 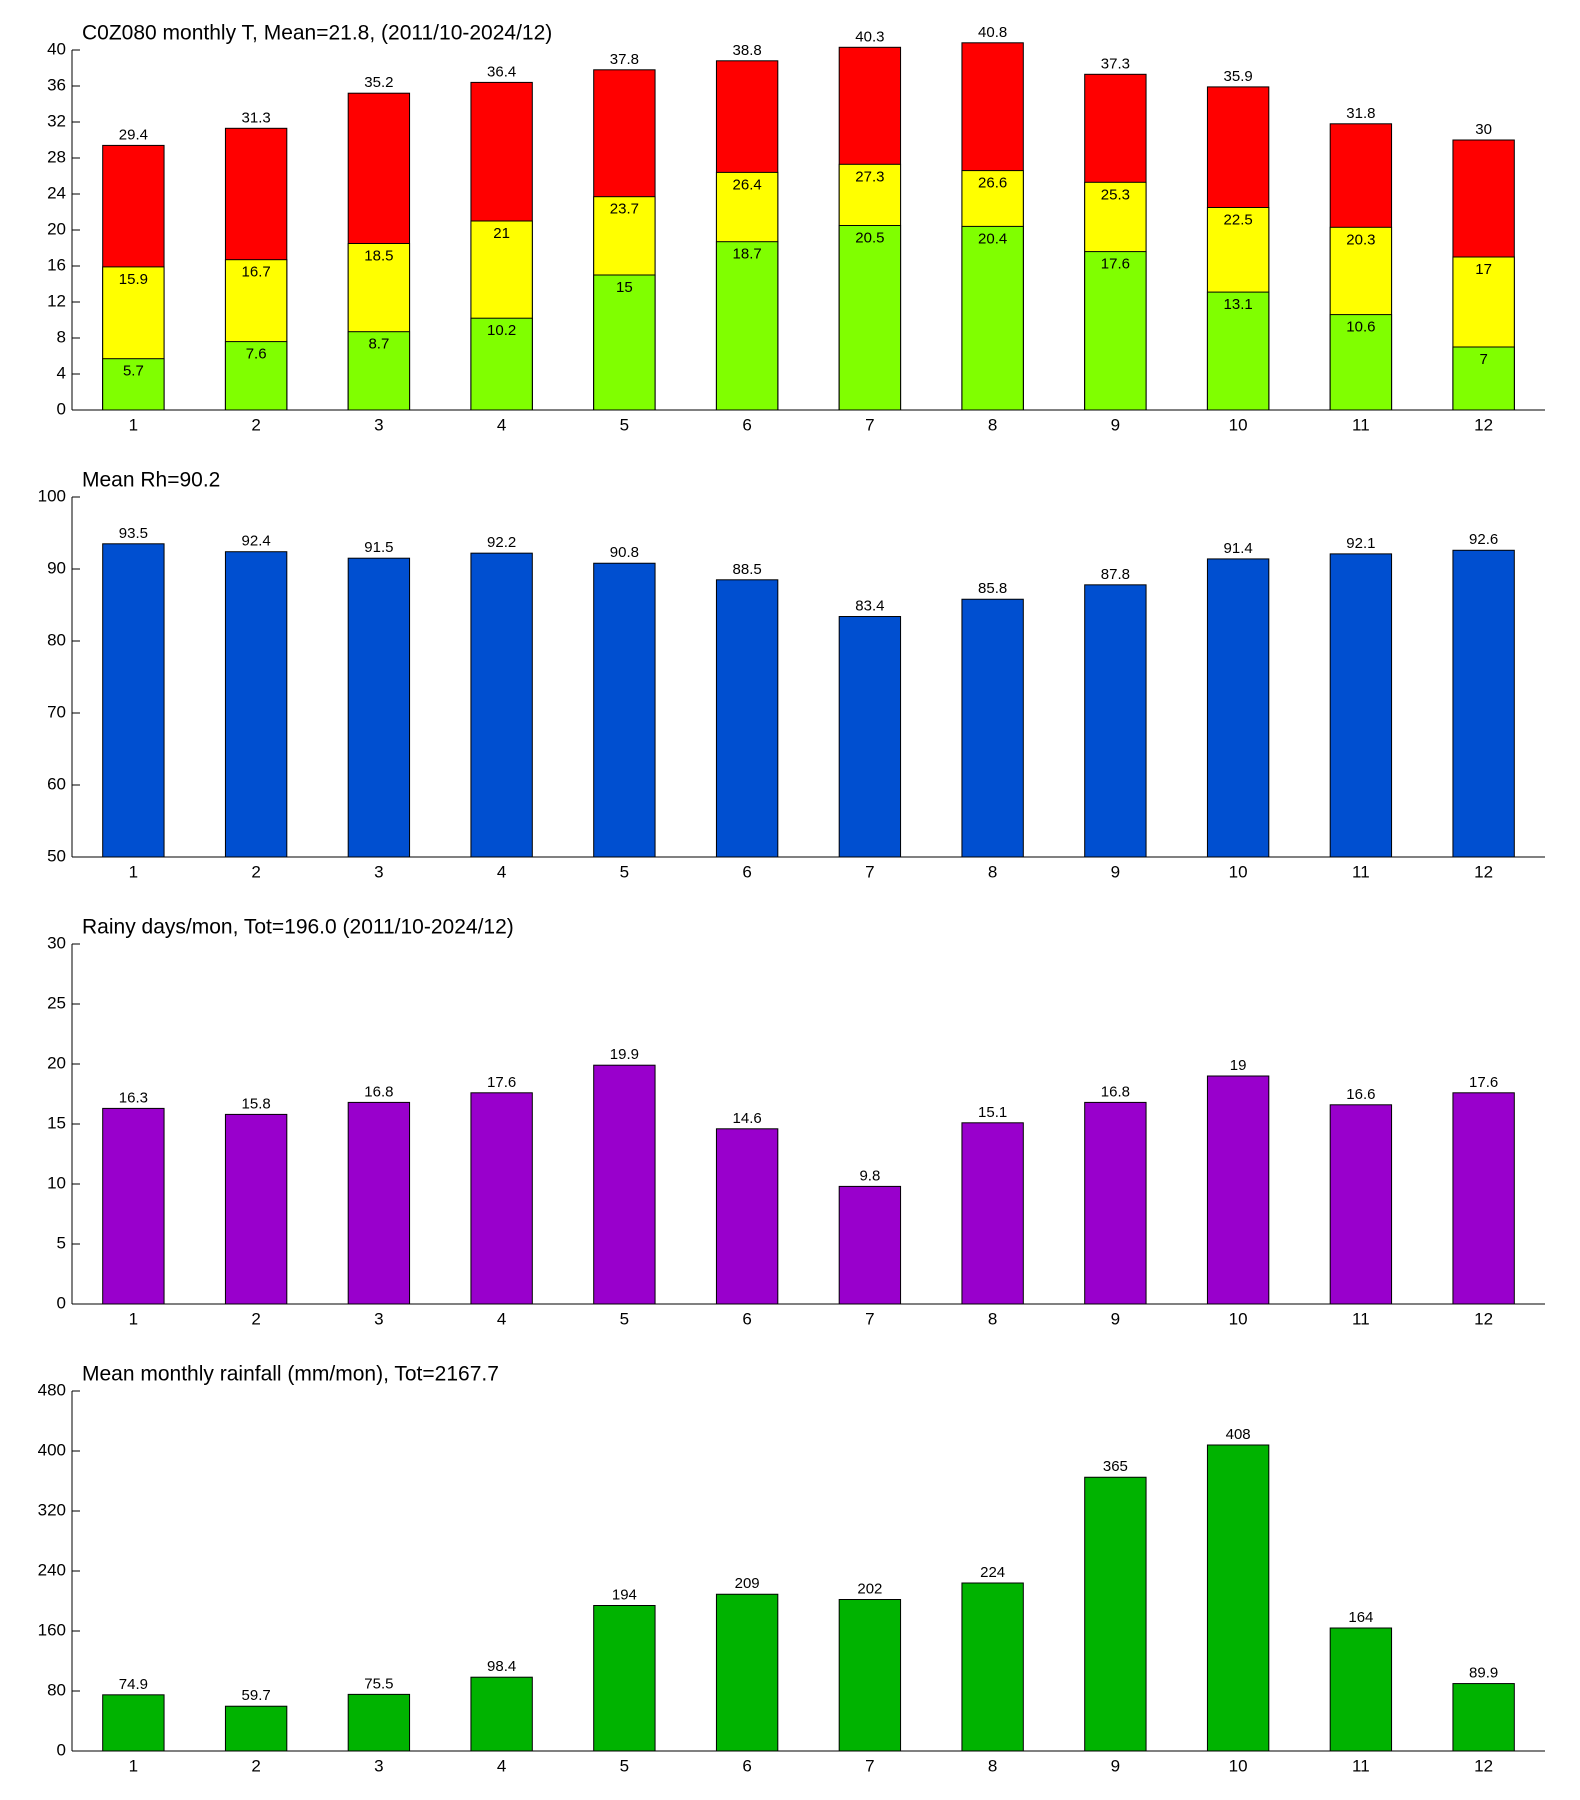 I want to click on value-label: 19, so click(x=1238, y=1065).